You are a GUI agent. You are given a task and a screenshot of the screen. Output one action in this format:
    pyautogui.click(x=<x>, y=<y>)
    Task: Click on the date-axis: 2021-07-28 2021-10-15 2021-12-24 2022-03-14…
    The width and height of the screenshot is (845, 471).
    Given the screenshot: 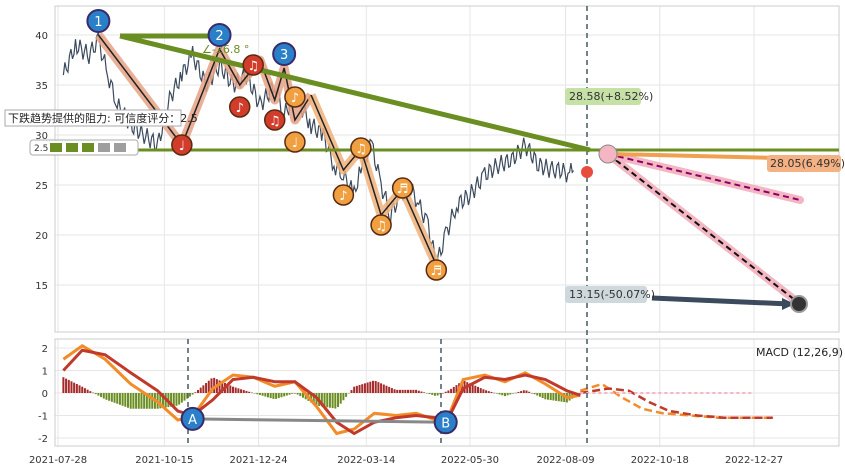 What is the action you would take?
    pyautogui.click(x=406, y=460)
    